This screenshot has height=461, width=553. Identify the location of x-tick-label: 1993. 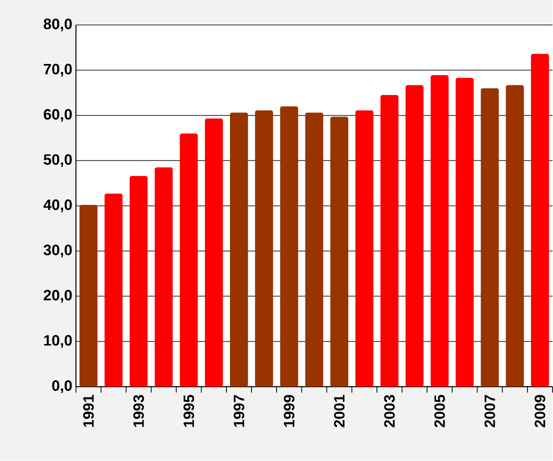
(138, 411).